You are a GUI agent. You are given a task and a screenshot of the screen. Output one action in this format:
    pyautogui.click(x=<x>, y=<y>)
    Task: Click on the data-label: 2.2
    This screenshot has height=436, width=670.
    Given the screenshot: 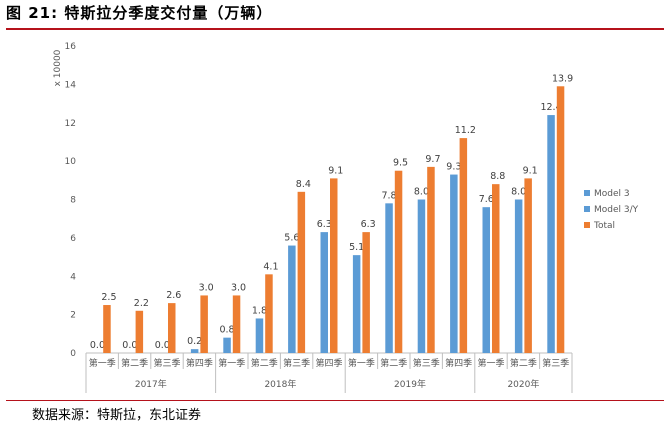 What is the action you would take?
    pyautogui.click(x=141, y=303)
    